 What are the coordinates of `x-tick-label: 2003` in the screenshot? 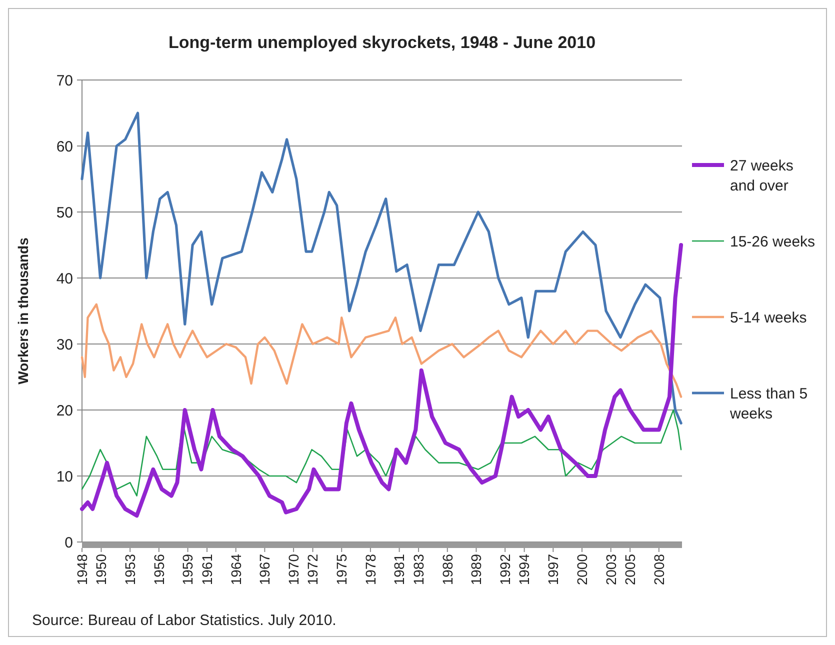 It's located at (610, 570).